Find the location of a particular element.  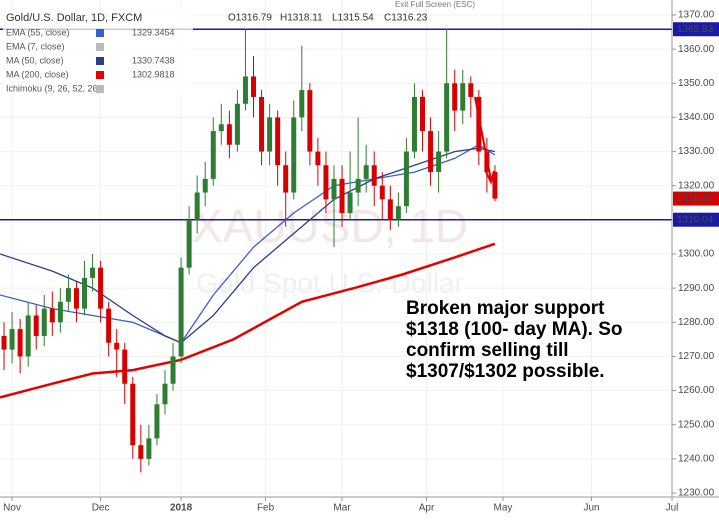

x-tick-label: Dec is located at coordinates (101, 508).